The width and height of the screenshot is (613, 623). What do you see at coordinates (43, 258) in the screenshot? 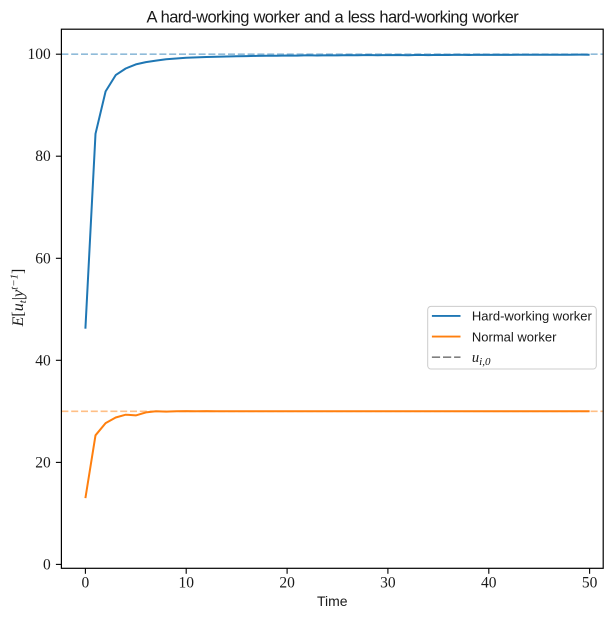
I see `svg-text: 60` at bounding box center [43, 258].